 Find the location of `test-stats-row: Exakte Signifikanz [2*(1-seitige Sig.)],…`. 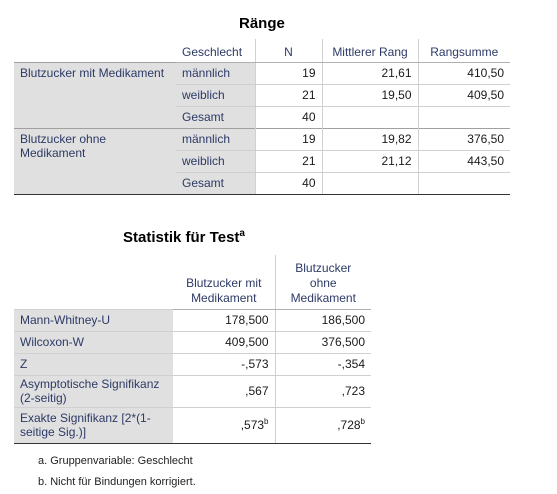

test-stats-row: Exakte Signifikanz [2*(1-seitige Sig.)],… is located at coordinates (192, 425).